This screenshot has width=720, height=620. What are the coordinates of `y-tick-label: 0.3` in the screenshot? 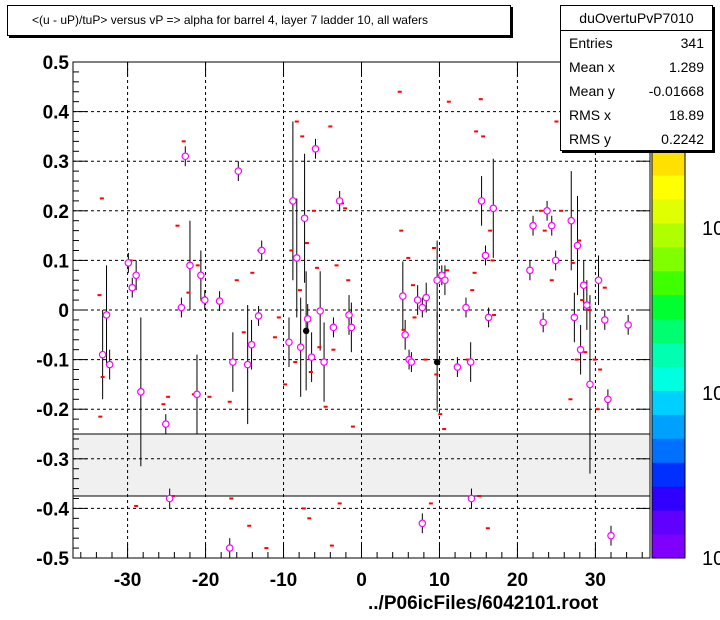 It's located at (56, 162).